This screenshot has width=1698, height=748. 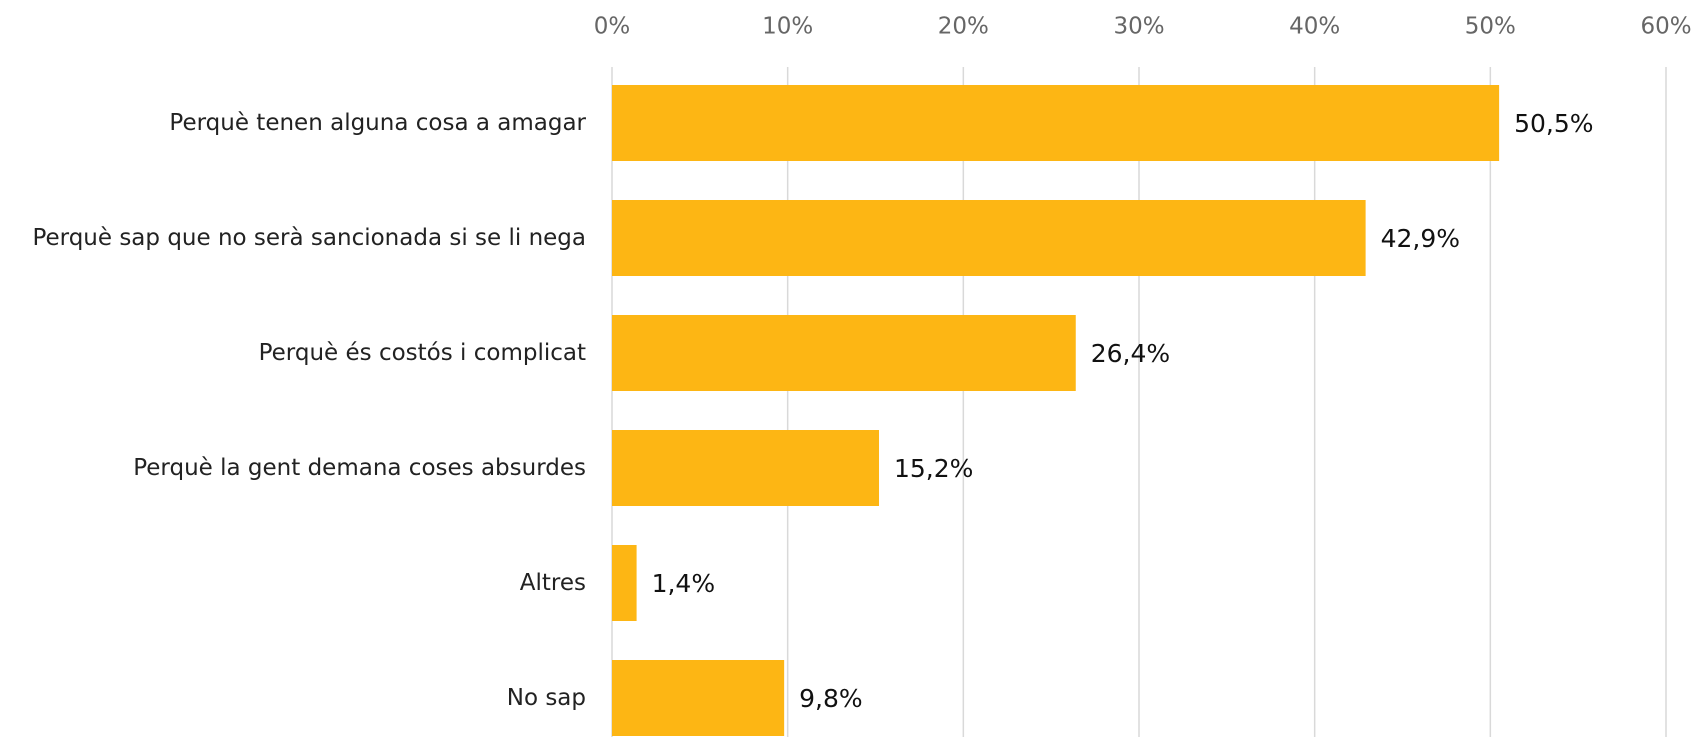 What do you see at coordinates (684, 583) in the screenshot?
I see `data-label: 1,4%` at bounding box center [684, 583].